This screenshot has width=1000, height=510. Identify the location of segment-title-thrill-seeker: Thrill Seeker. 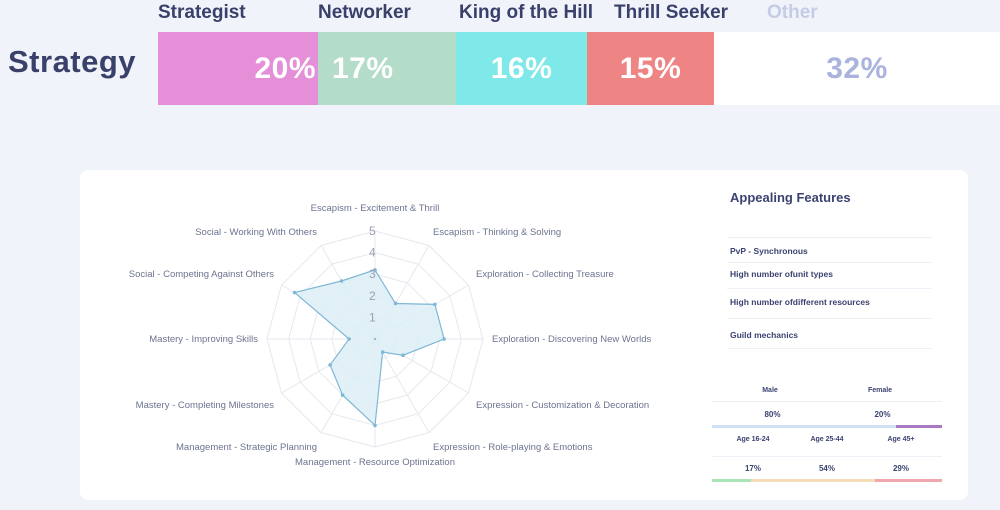
(671, 12).